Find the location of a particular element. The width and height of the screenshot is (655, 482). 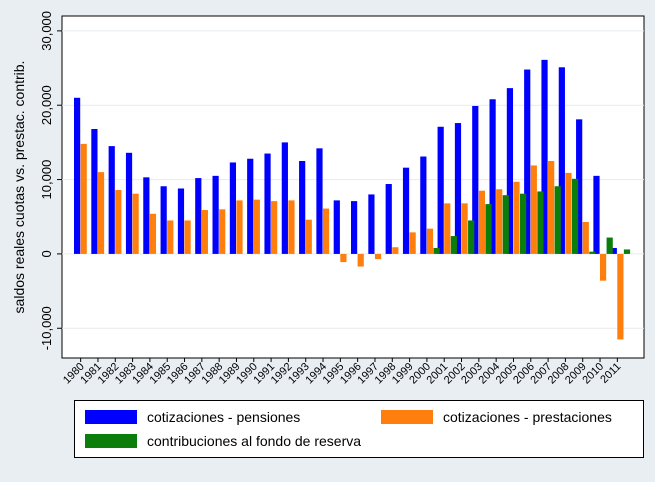

bar-ff7f0e-2008 is located at coordinates (568, 213).